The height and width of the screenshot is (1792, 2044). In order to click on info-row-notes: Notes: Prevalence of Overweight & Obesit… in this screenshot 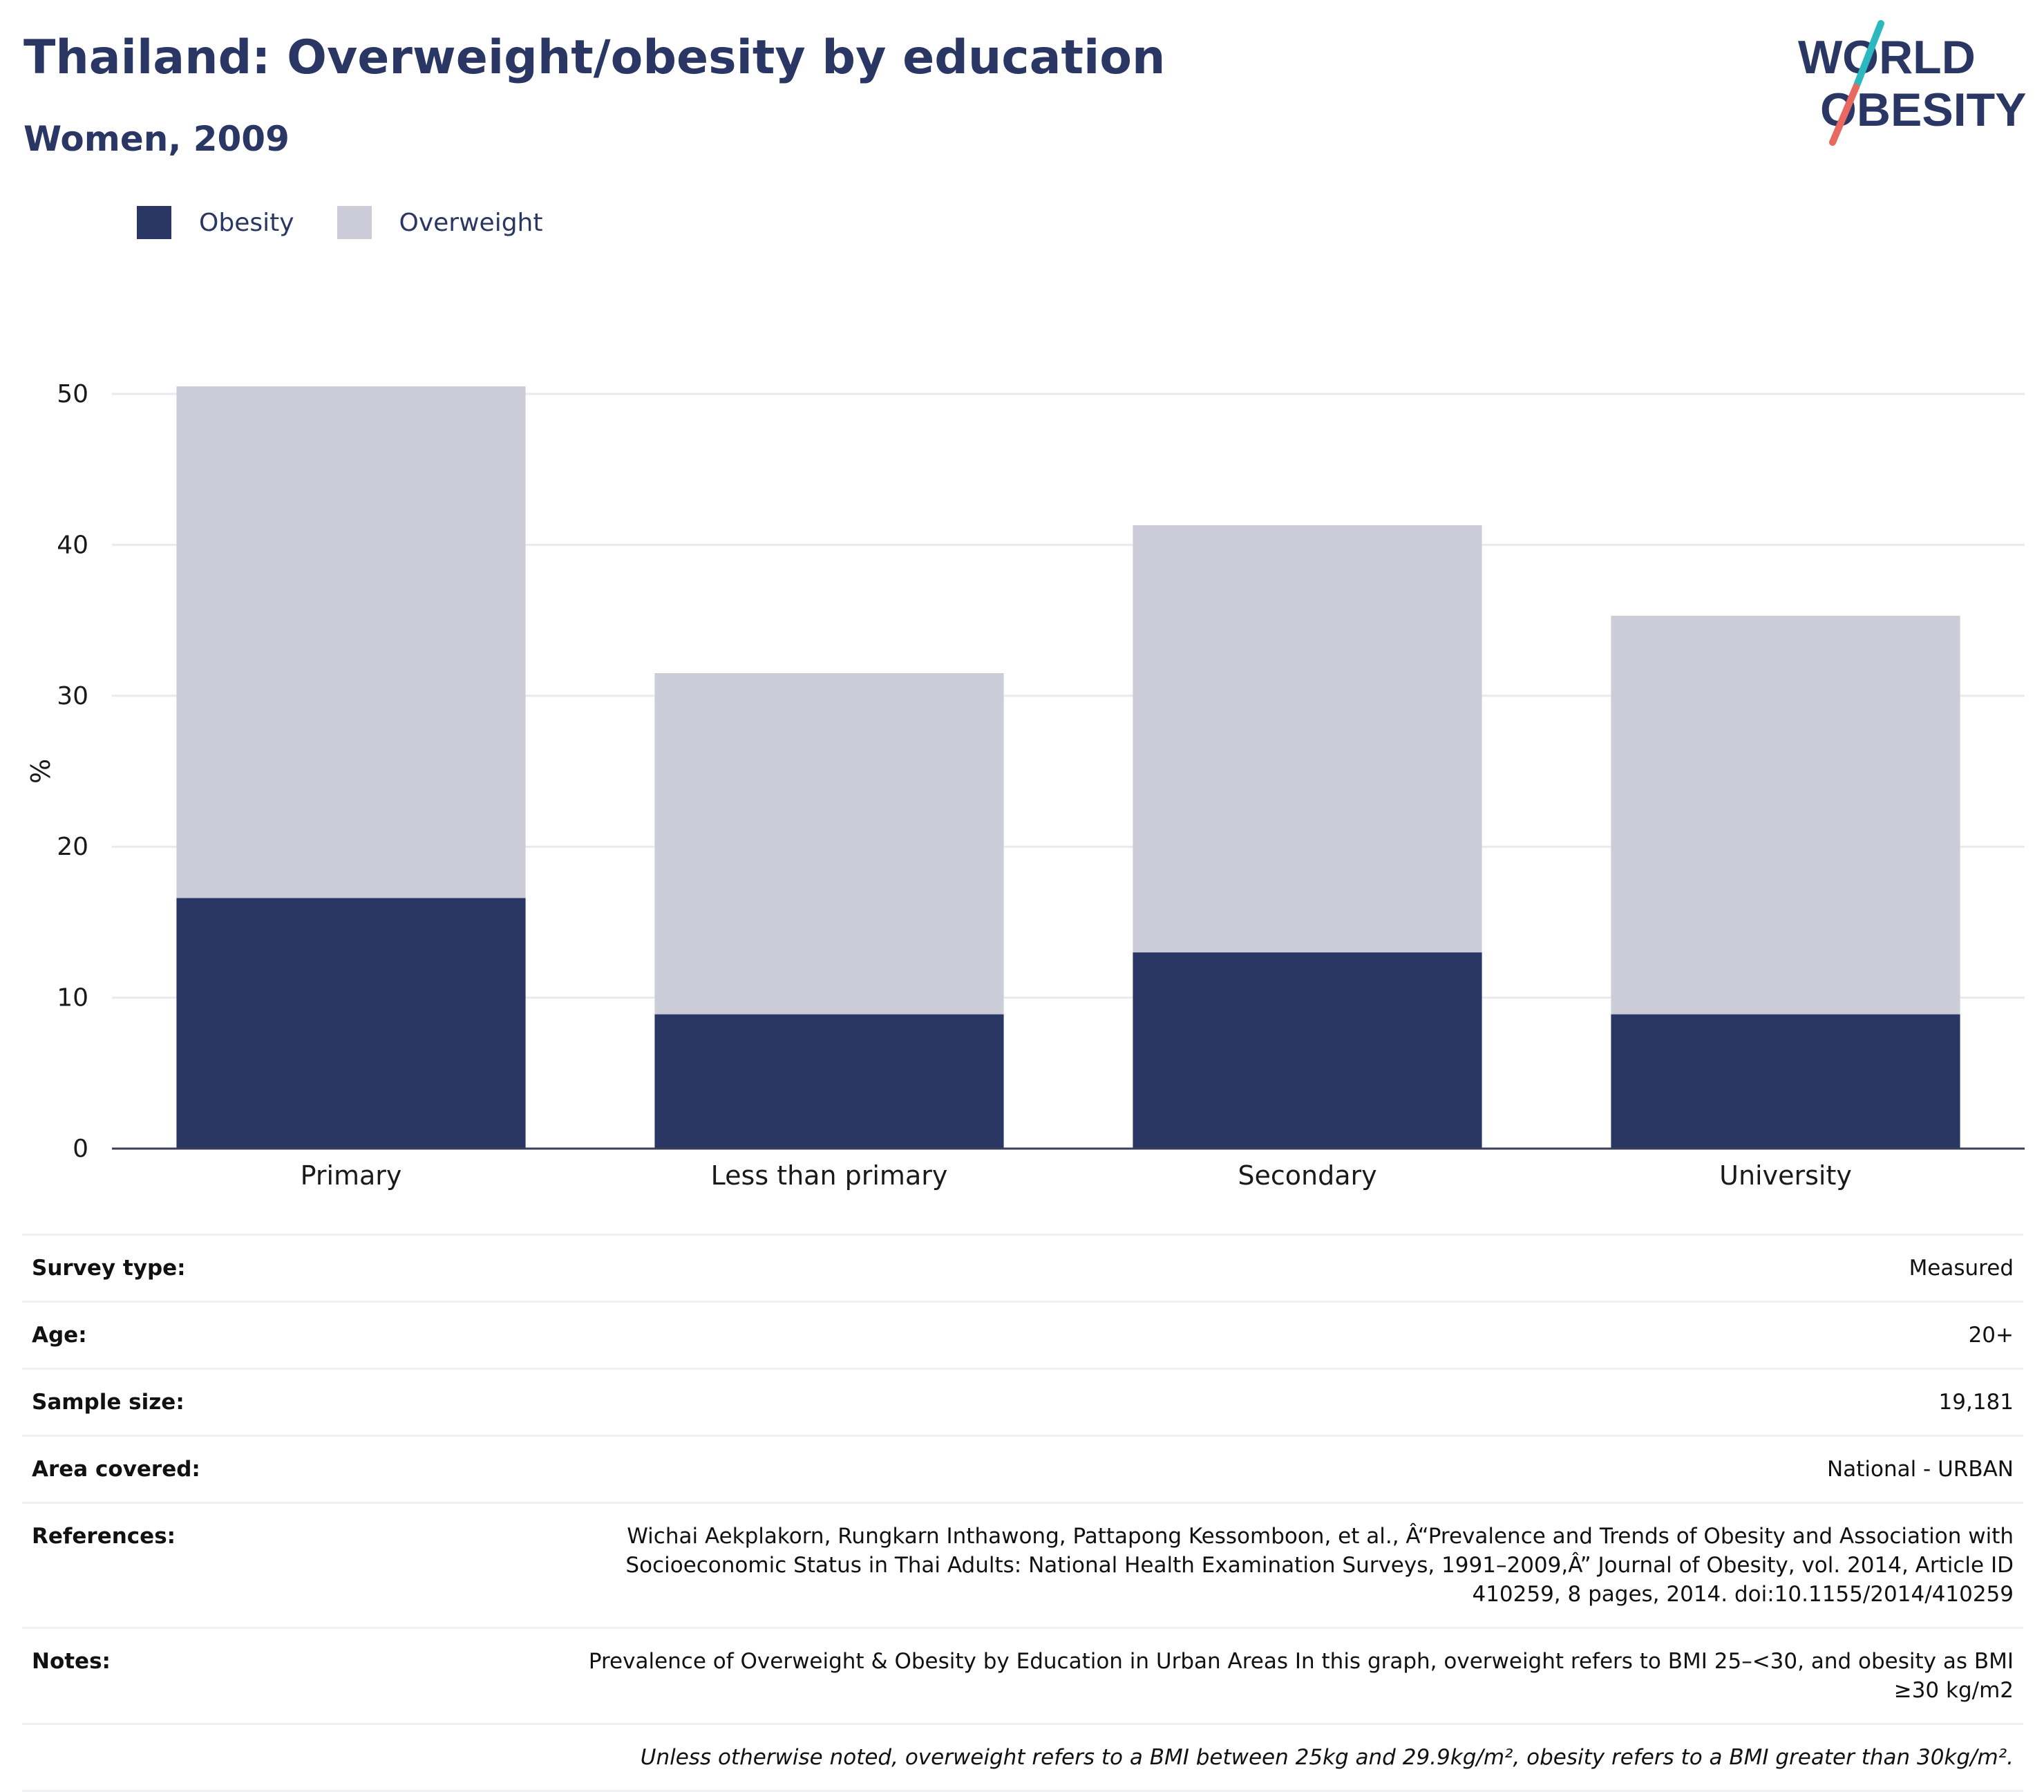, I will do `click(1022, 1675)`.